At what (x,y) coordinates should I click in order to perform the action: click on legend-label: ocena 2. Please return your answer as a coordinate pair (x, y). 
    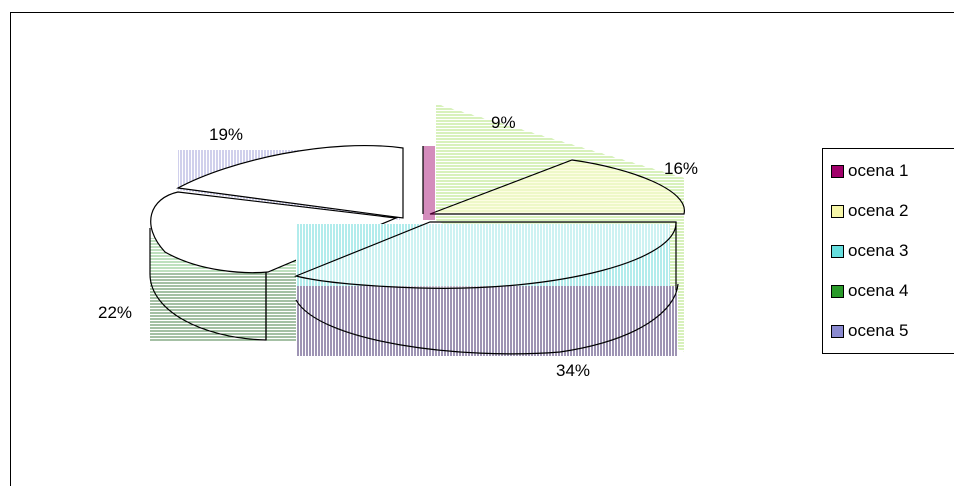
    Looking at the image, I should click on (878, 210).